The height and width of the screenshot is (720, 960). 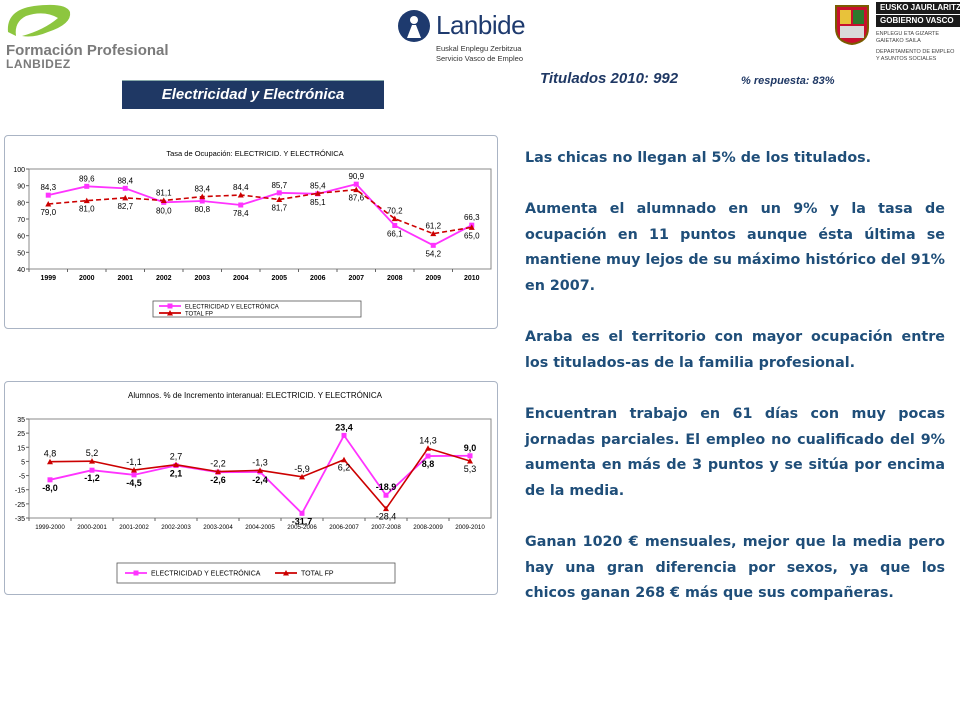 What do you see at coordinates (479, 58) in the screenshot?
I see `lanbide-subtitle-line2: Servicio Vasco de Empleo` at bounding box center [479, 58].